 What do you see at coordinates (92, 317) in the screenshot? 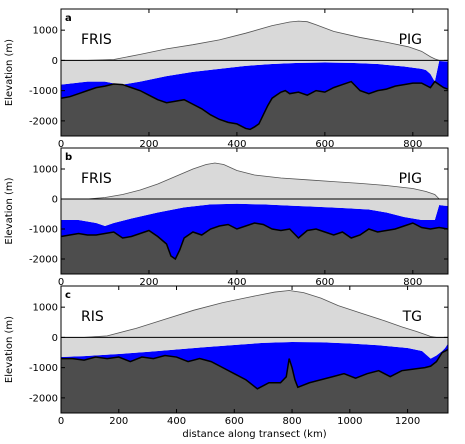
I see `left-region-label: RIS` at bounding box center [92, 317].